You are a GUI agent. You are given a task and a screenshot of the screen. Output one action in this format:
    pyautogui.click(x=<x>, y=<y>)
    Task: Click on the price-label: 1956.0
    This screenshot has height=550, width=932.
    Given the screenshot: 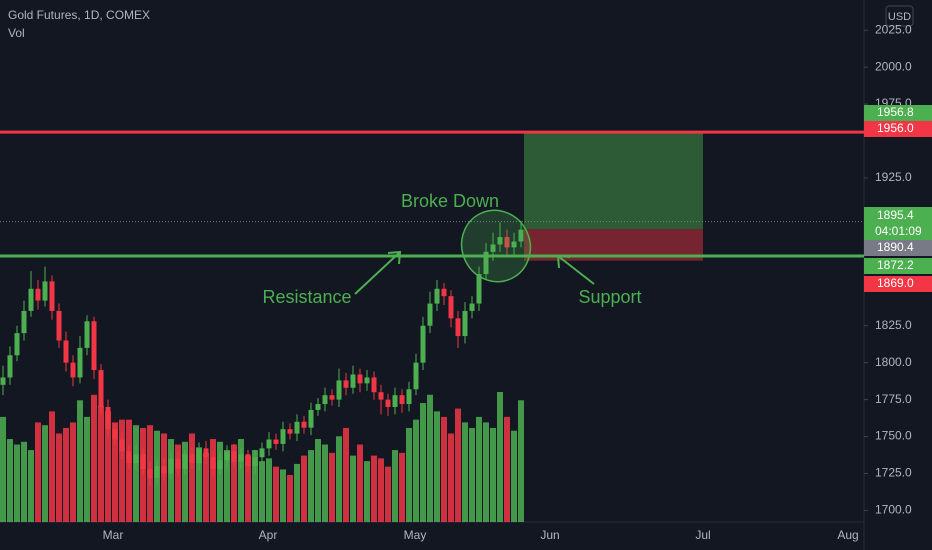 What is the action you would take?
    pyautogui.click(x=895, y=128)
    